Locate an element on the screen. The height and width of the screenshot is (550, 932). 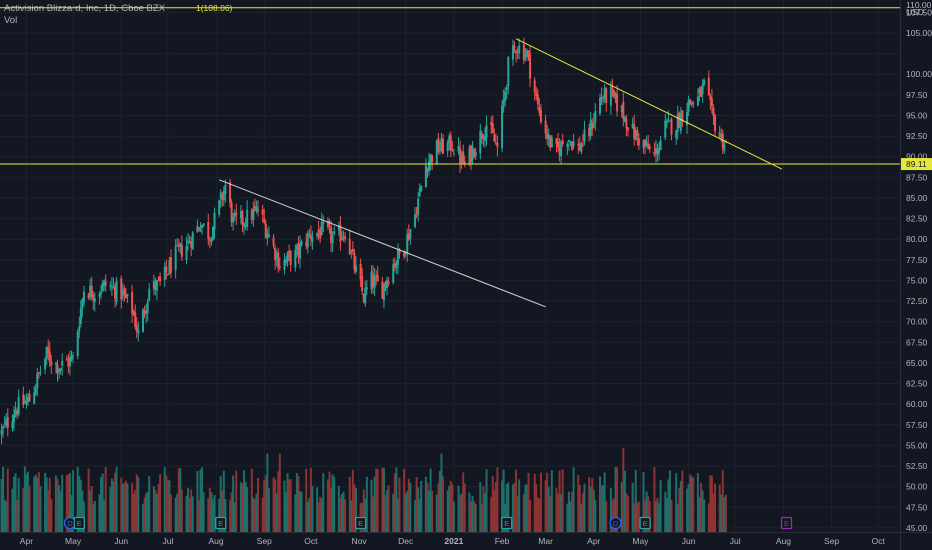
future_earnings-marker: E is located at coordinates (786, 523).